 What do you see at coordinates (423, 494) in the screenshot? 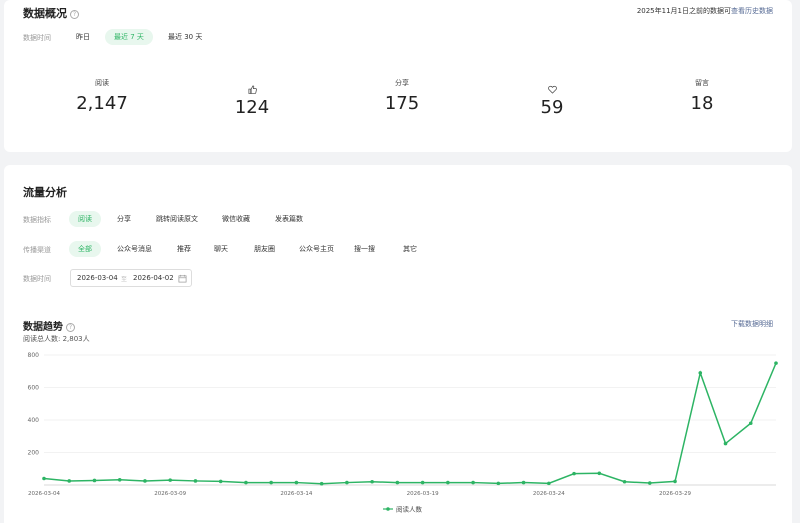
I see `x-tick-label: 2026-03-19` at bounding box center [423, 494].